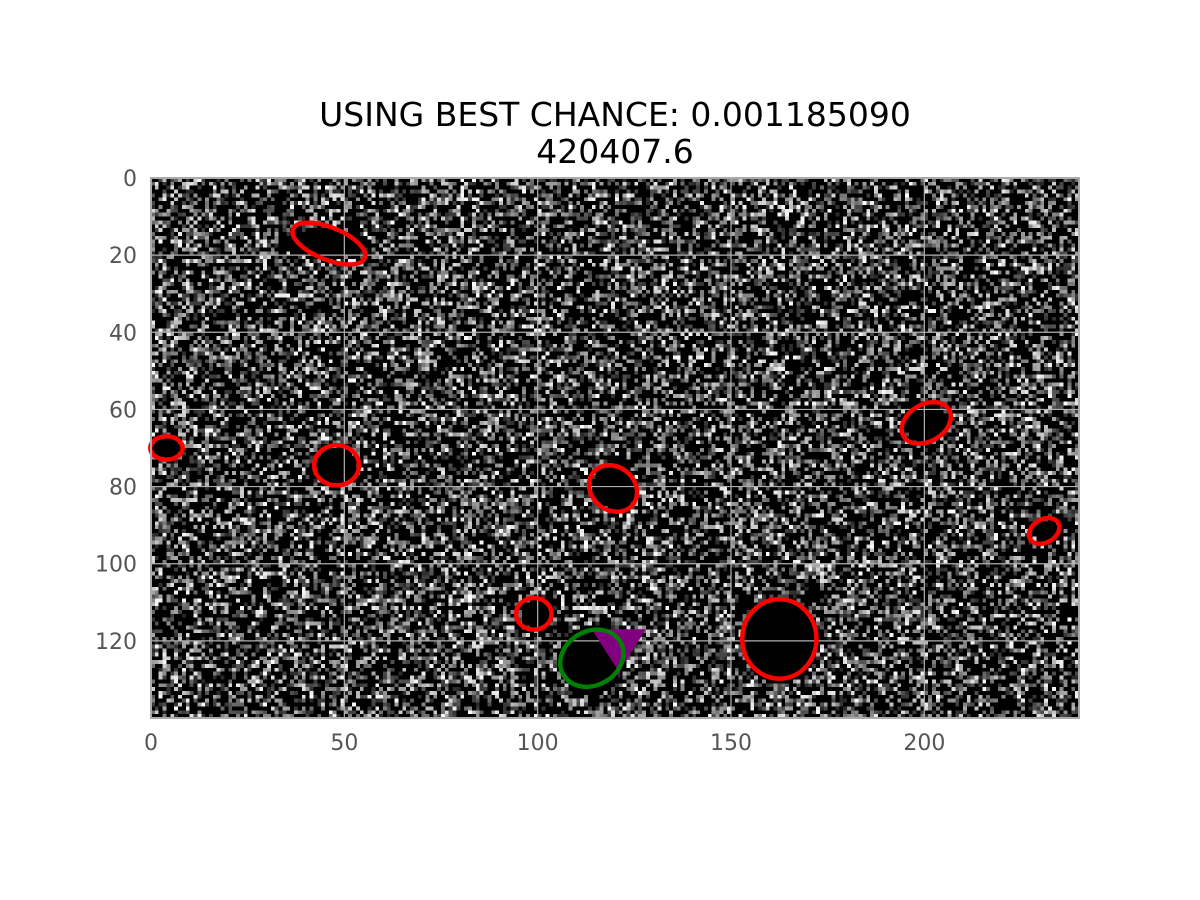  Describe the element at coordinates (538, 743) in the screenshot. I see `x-tick-label: 100` at that location.